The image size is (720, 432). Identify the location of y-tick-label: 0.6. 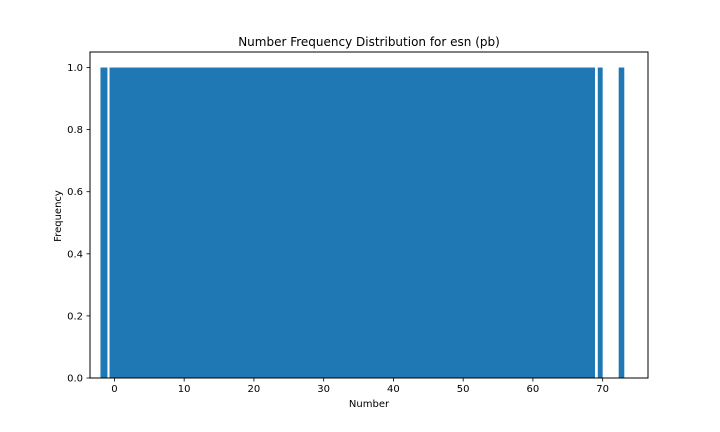
(75, 192).